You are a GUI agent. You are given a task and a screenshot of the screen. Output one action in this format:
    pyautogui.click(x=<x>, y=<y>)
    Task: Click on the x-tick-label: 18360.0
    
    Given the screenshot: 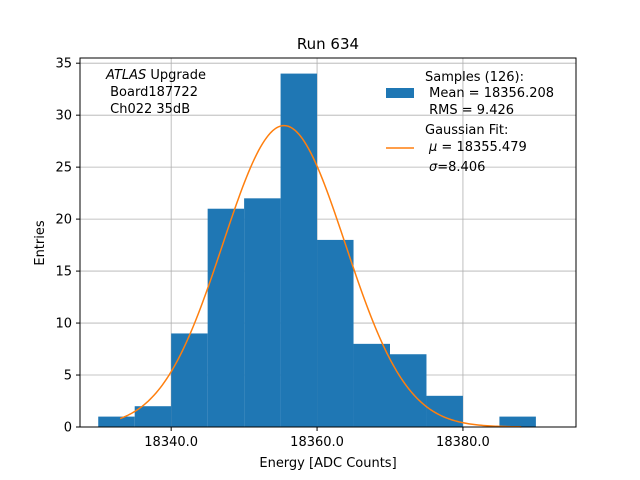 What is the action you would take?
    pyautogui.click(x=317, y=442)
    